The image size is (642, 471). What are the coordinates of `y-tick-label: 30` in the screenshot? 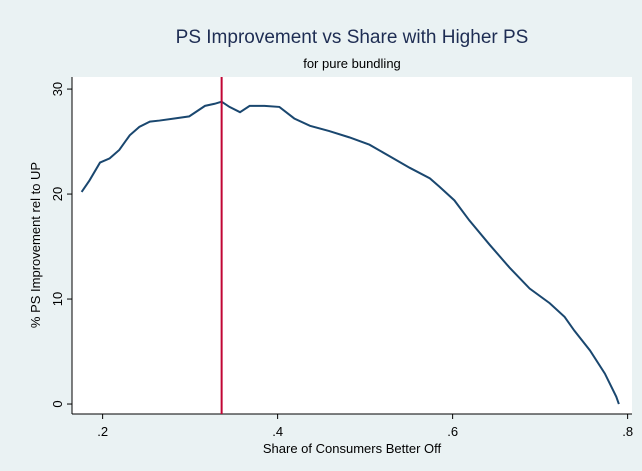 It's located at (57, 89).